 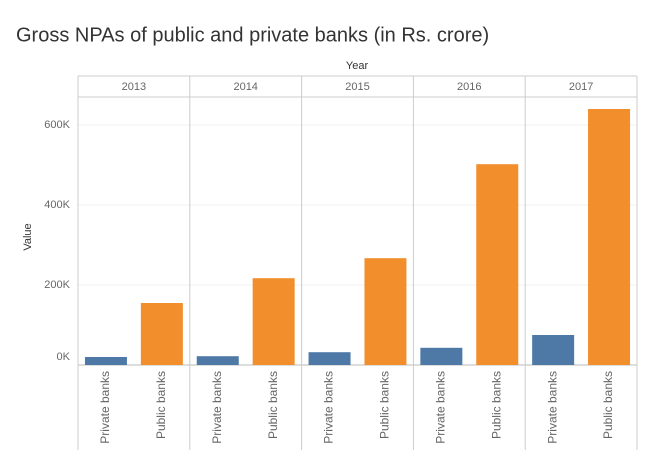 I want to click on column-header: Year, so click(x=357, y=66).